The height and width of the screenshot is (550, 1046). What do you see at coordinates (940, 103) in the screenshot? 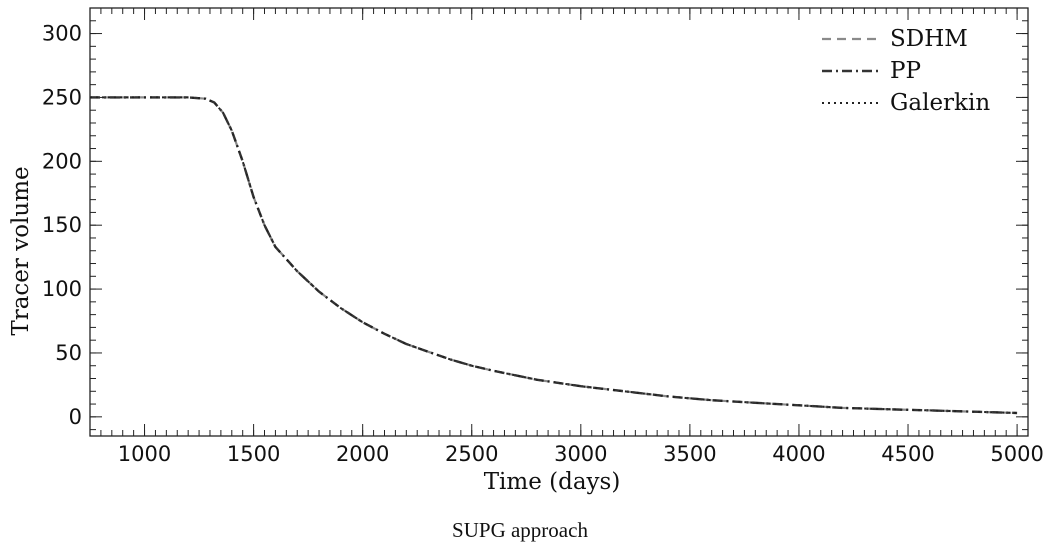
I see `legend-label-galerkin: Galerkin` at bounding box center [940, 103].